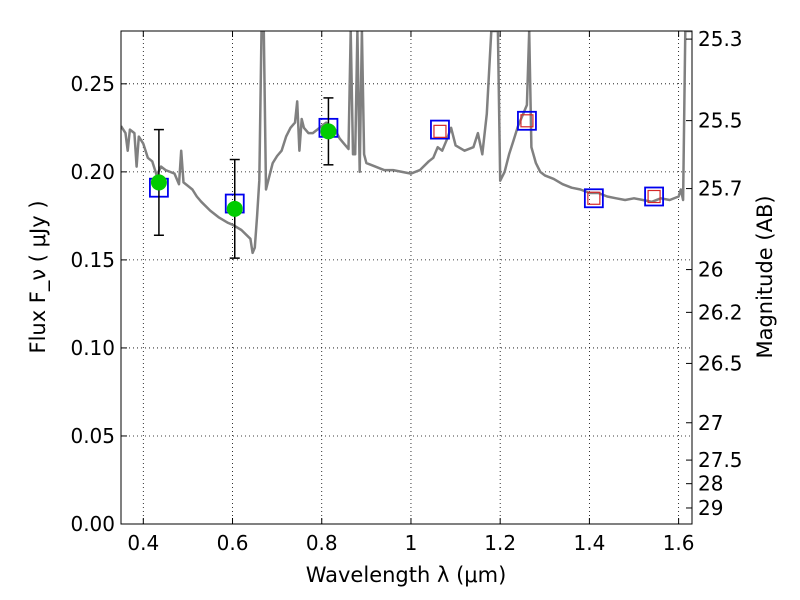 The height and width of the screenshot is (600, 800). I want to click on magnitude-tick-label: 28, so click(710, 484).